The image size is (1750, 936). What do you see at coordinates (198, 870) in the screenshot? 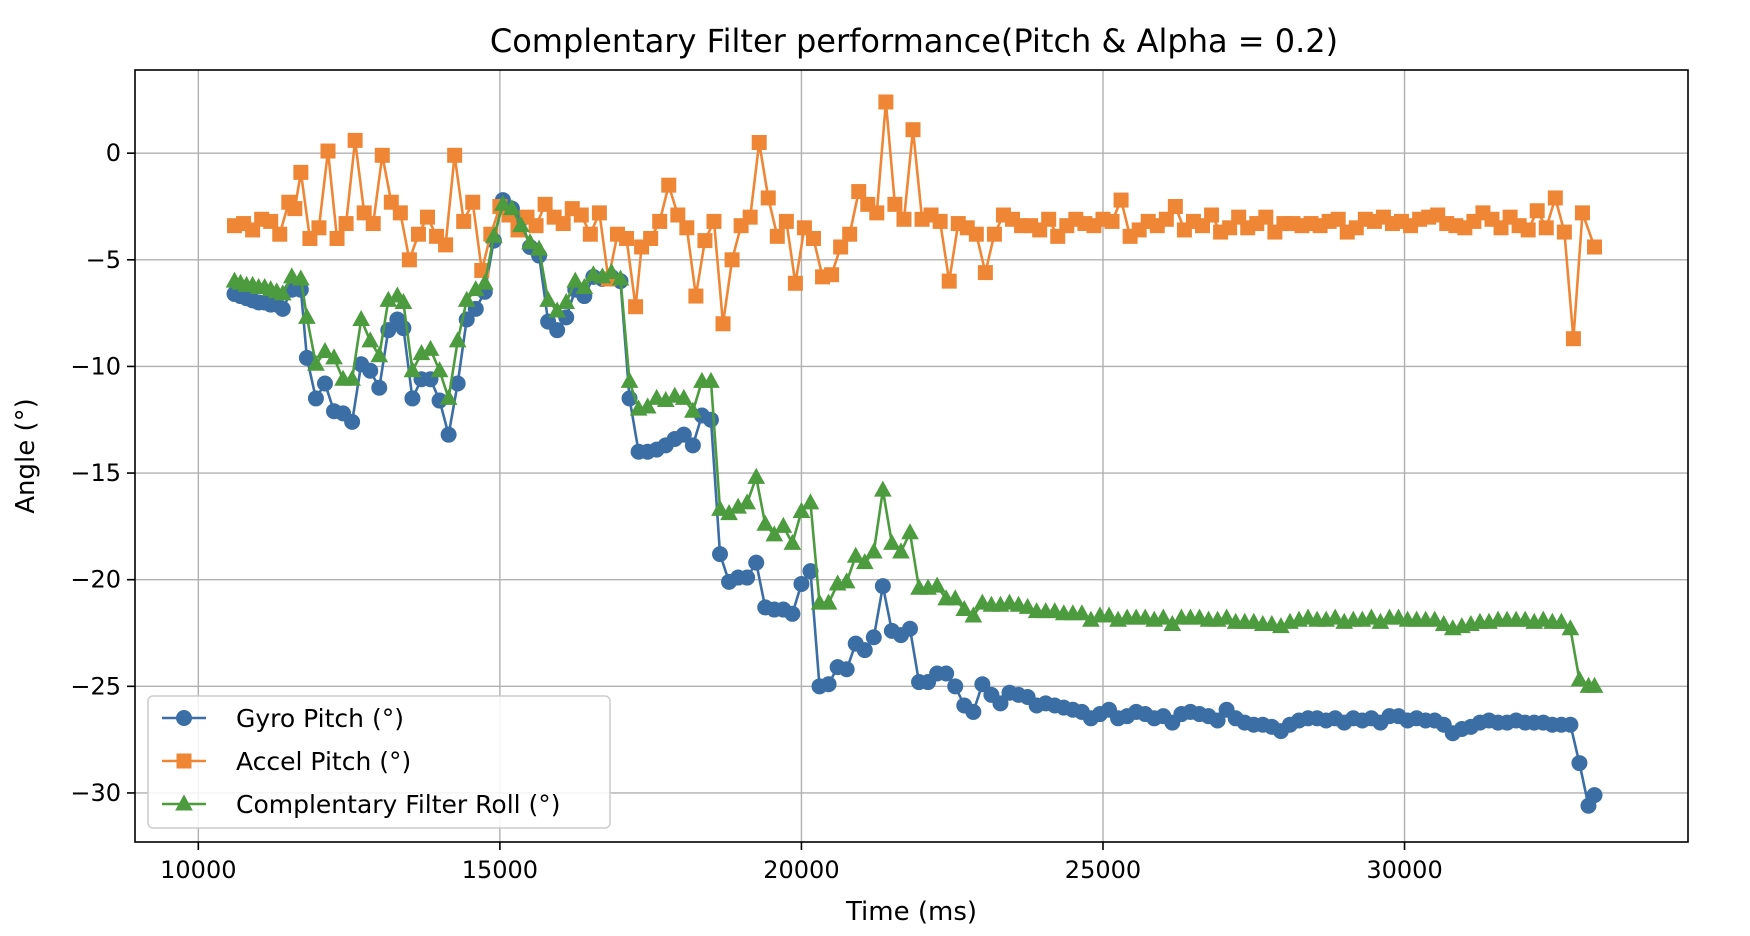
I see `x-tick-label: 10000` at bounding box center [198, 870].